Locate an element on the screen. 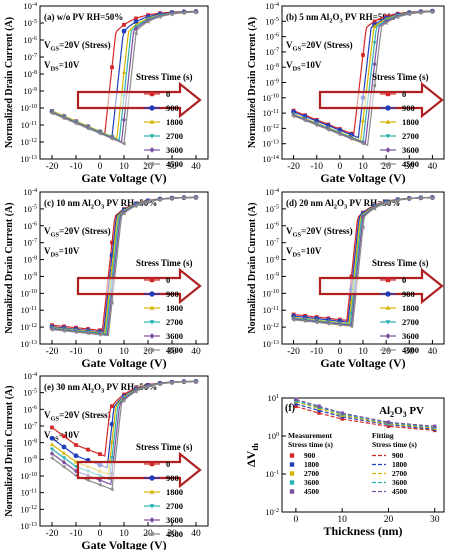 The height and width of the screenshot is (550, 456). x-axis-label: Gate Voltage (V) is located at coordinates (123, 544).